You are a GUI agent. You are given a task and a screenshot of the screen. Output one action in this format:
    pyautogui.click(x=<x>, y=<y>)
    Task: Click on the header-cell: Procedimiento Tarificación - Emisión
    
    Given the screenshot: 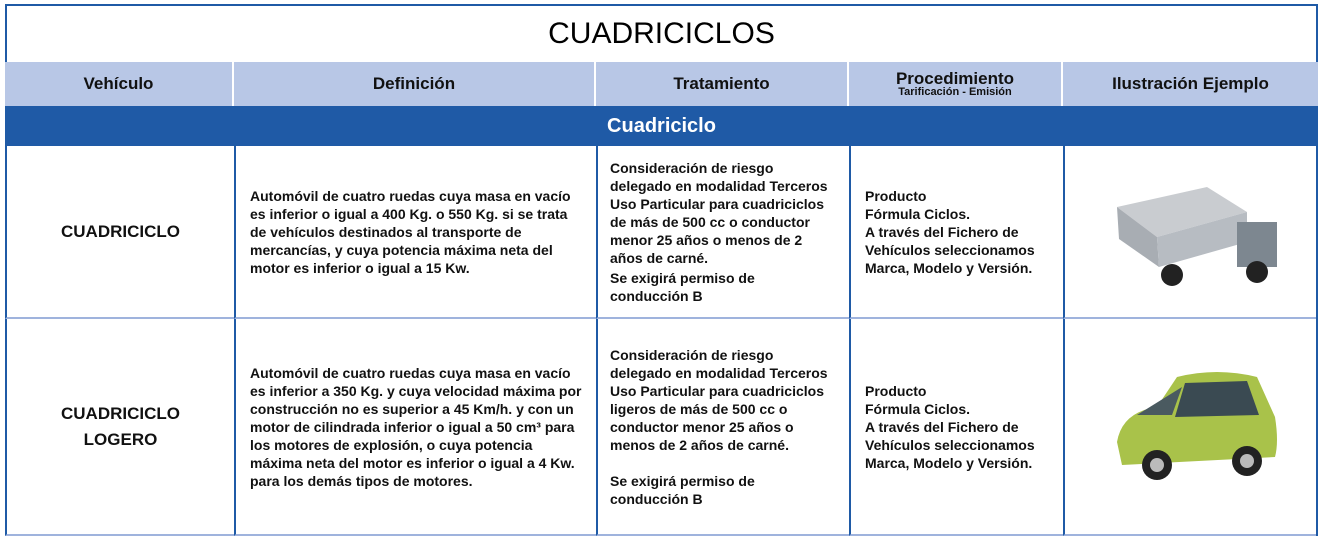 What is the action you would take?
    pyautogui.click(x=956, y=84)
    